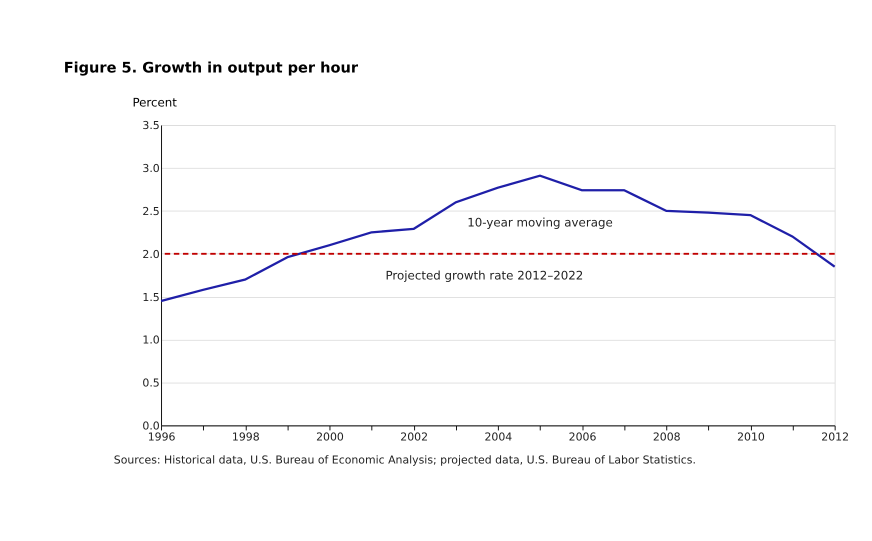 Image resolution: width=872 pixels, height=541 pixels. What do you see at coordinates (666, 437) in the screenshot?
I see `x-tick-label: 2008` at bounding box center [666, 437].